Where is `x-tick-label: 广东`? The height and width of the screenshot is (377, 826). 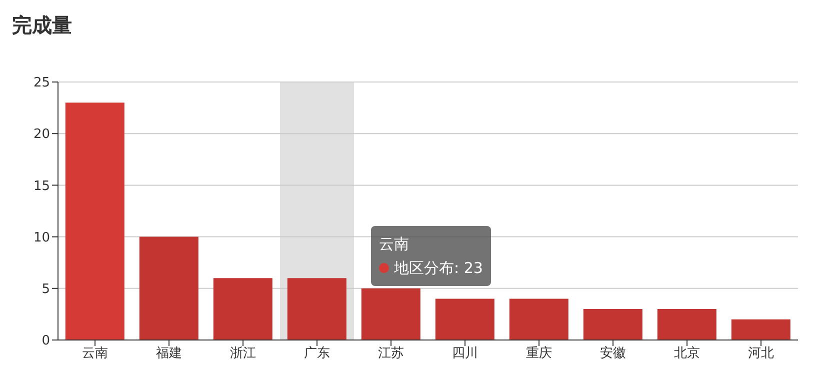
x-tick-label: 广东 is located at coordinates (317, 354).